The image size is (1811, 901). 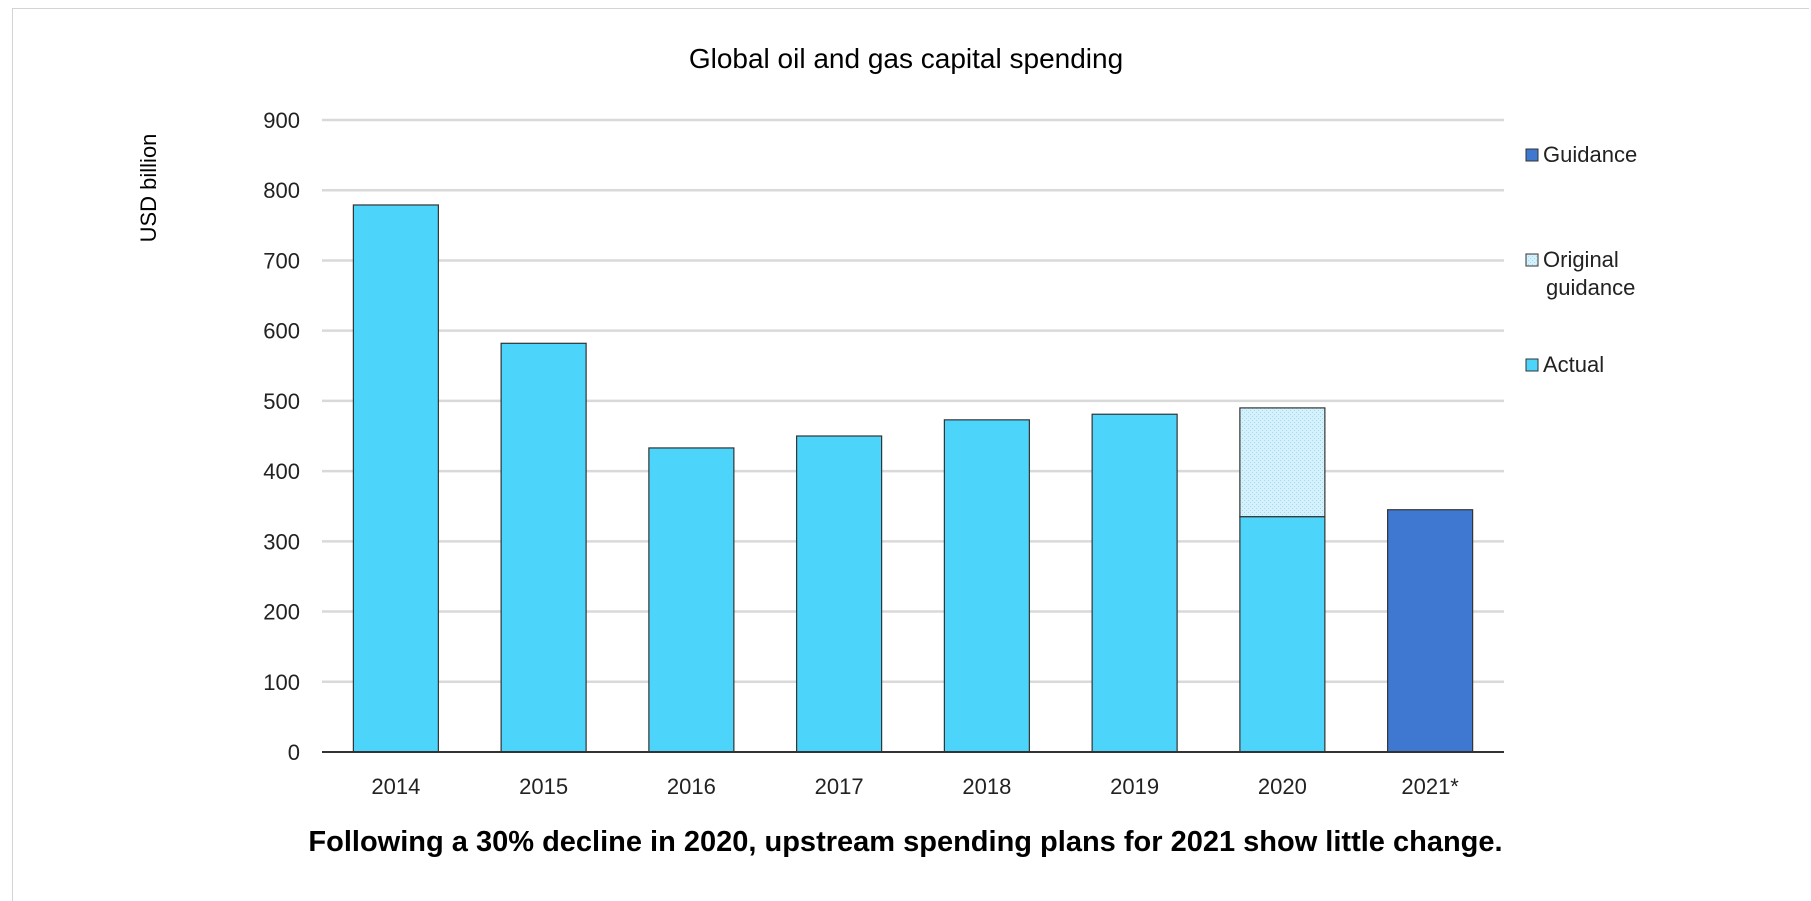 What do you see at coordinates (281, 331) in the screenshot?
I see `y-tick-label: 600` at bounding box center [281, 331].